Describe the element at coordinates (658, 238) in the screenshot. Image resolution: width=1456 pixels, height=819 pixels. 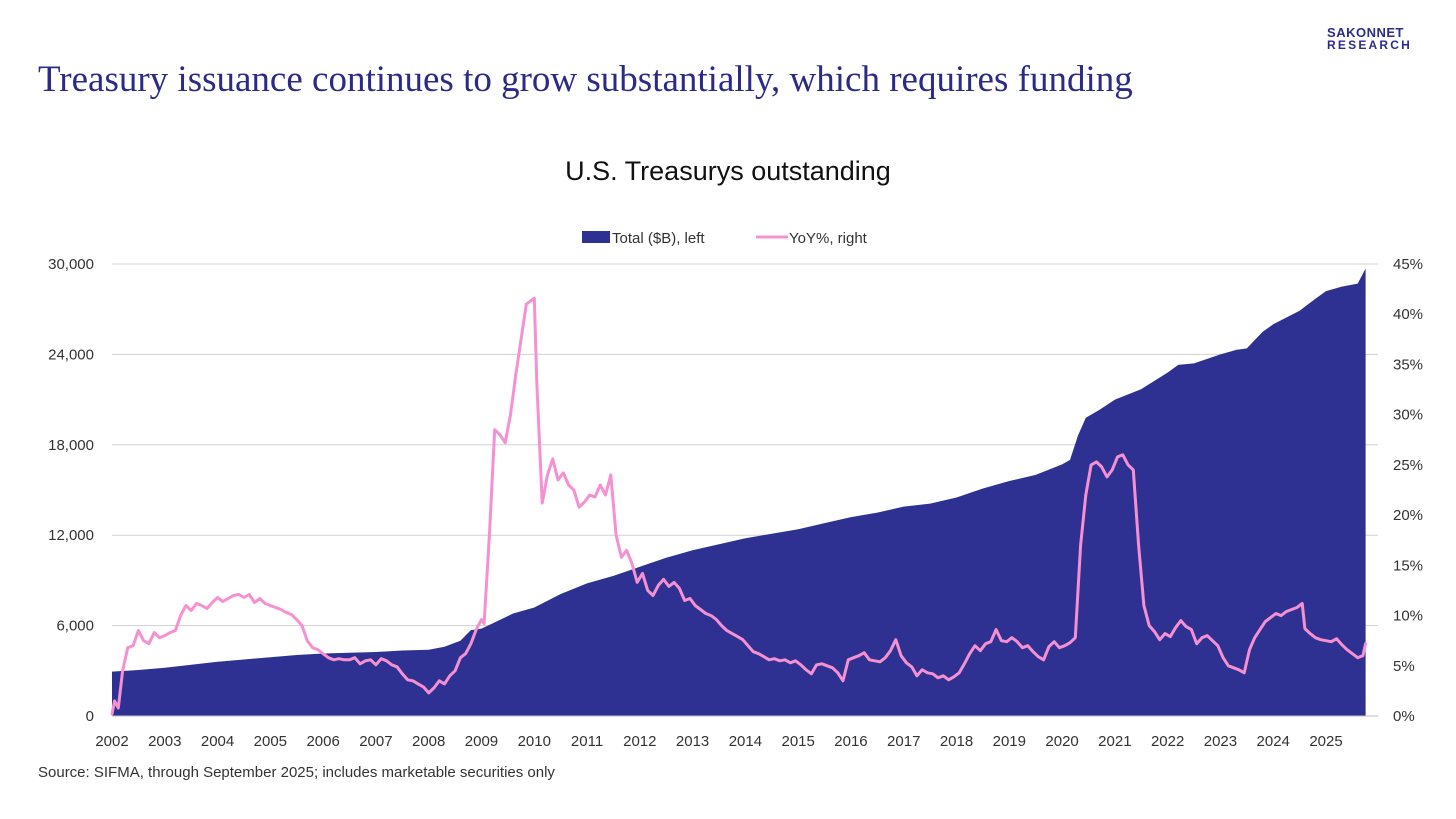
I see `legend-label-total: Total ($B), left` at that location.